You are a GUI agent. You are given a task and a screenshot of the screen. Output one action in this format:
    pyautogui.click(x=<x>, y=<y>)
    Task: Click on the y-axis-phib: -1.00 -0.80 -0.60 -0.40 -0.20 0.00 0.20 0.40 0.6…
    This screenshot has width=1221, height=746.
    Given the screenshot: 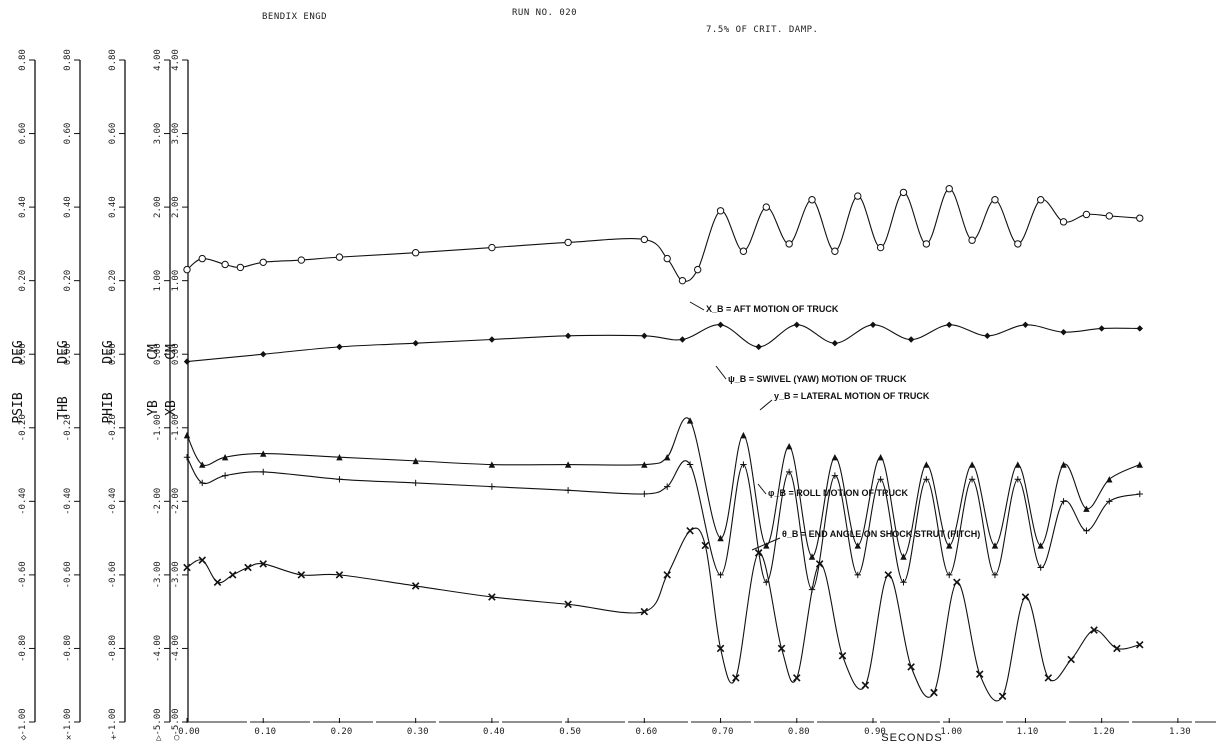 What is the action you would take?
    pyautogui.click(x=113, y=396)
    